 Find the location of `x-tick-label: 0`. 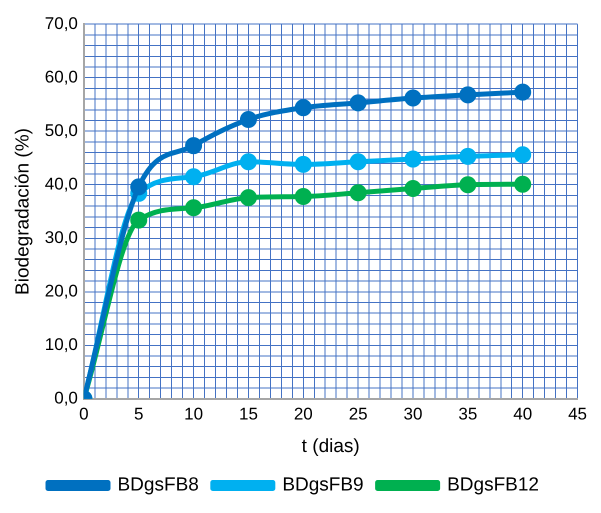

x-tick-label: 0 is located at coordinates (84, 414).